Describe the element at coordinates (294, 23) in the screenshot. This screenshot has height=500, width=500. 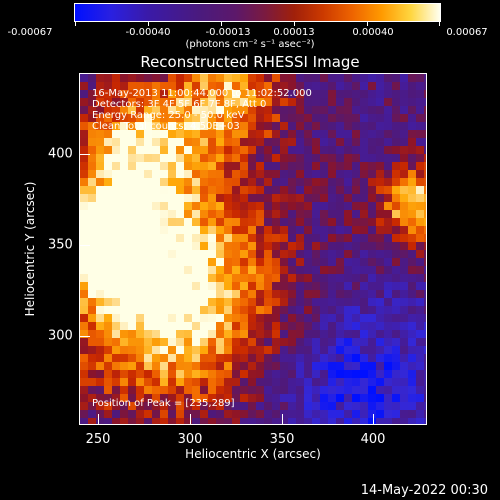
I see `colorbar-tick` at that location.